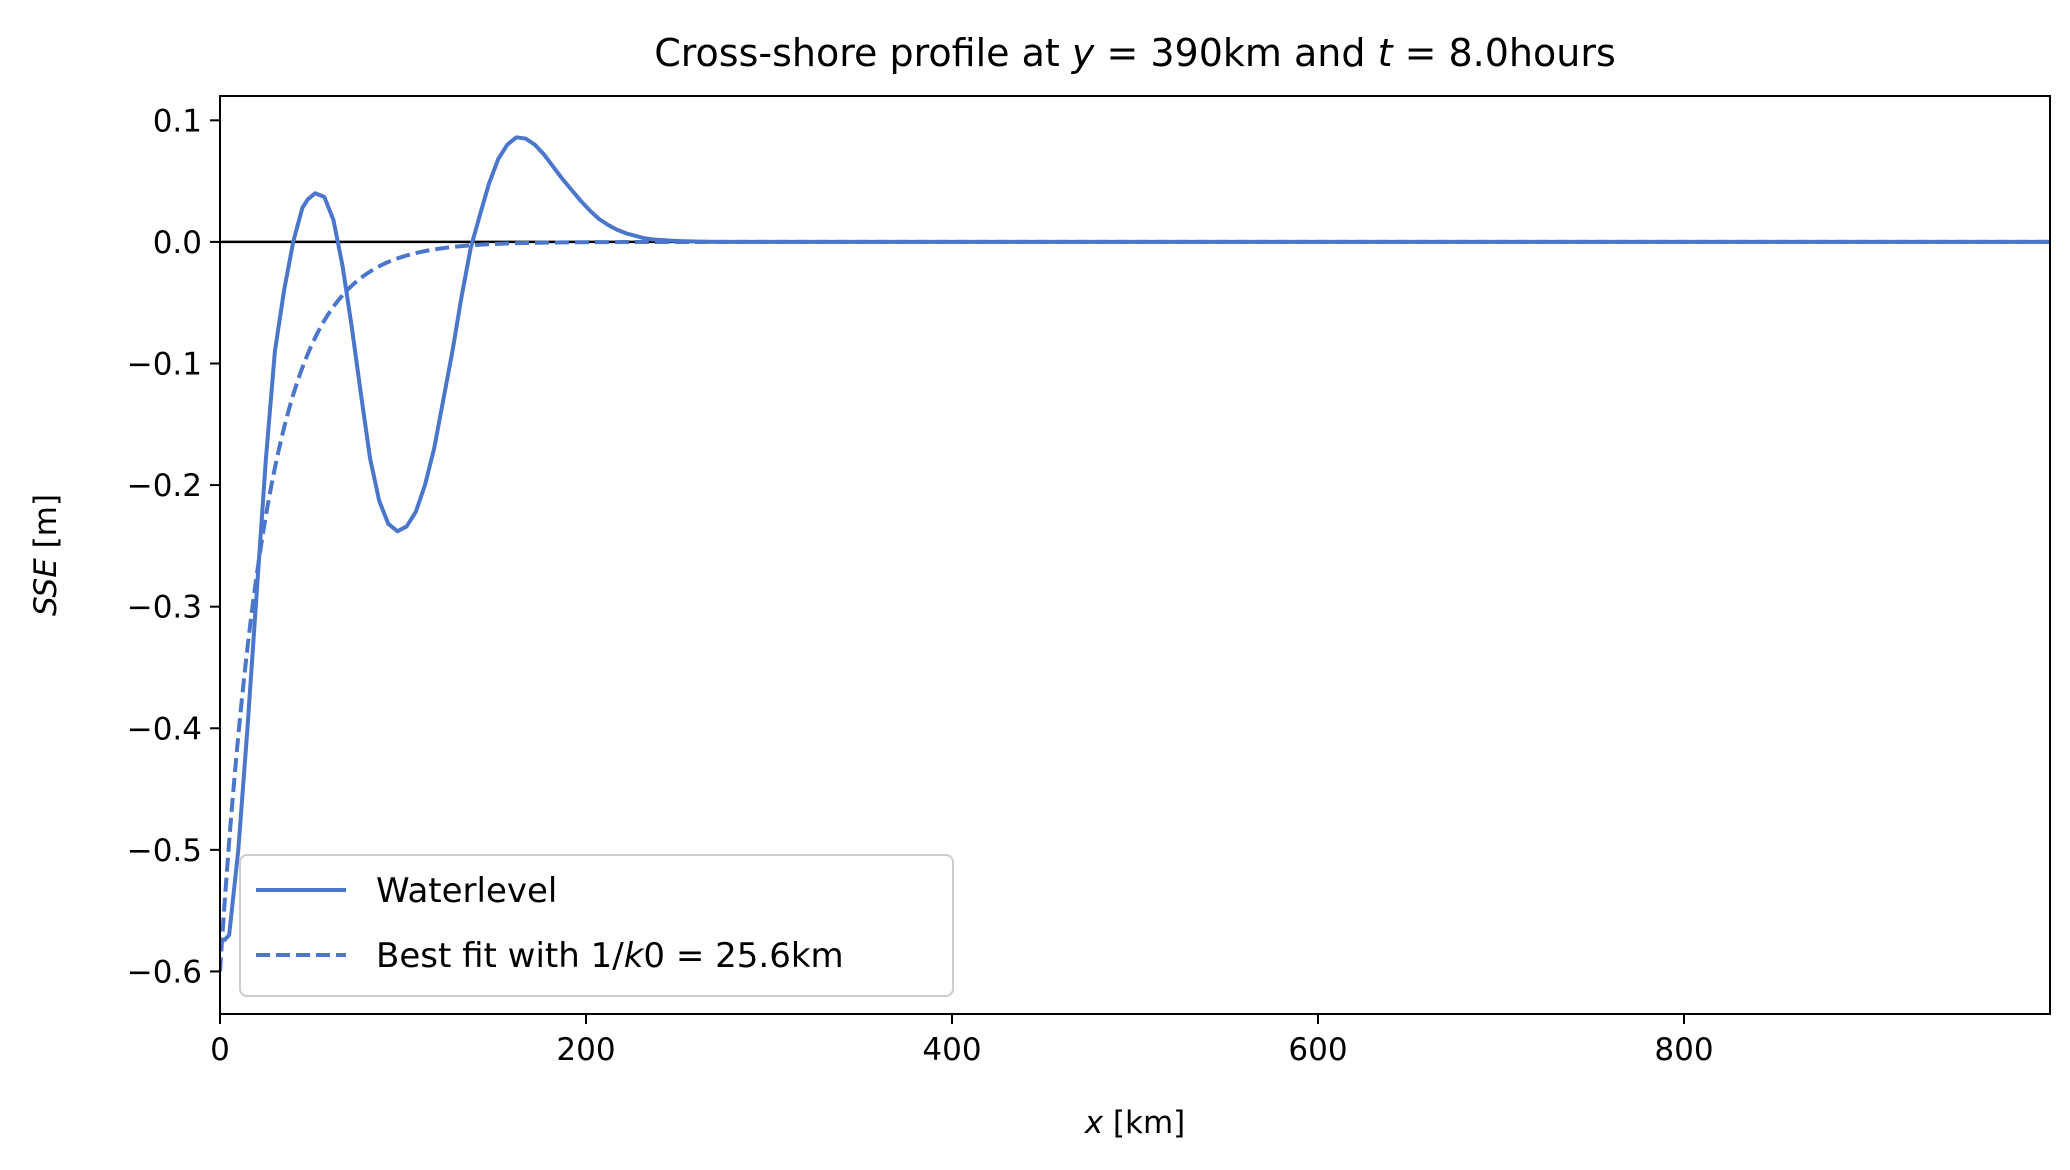 The width and height of the screenshot is (2070, 1170). What do you see at coordinates (1135, 1123) in the screenshot?
I see `x-axis-label: x [km]` at bounding box center [1135, 1123].